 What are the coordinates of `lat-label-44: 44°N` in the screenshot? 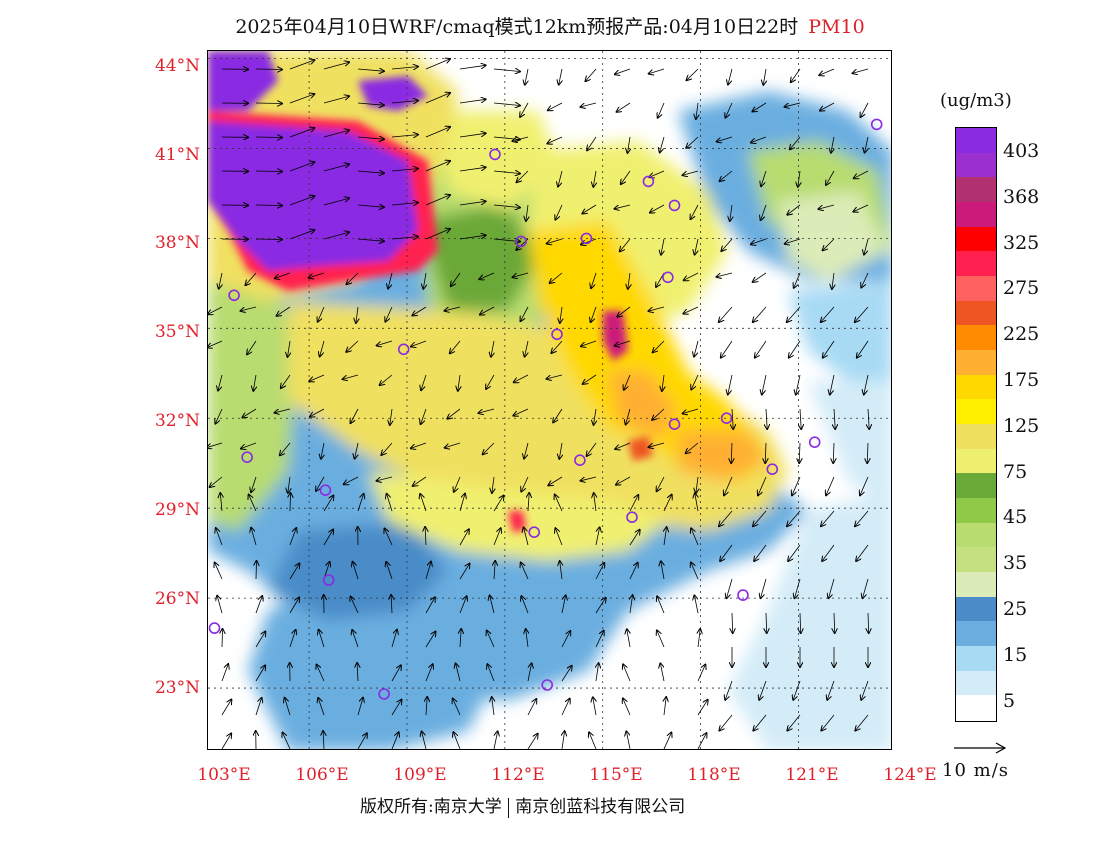 It's located at (177, 66).